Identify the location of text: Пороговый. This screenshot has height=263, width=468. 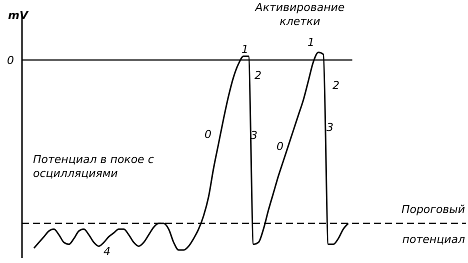
(432, 210).